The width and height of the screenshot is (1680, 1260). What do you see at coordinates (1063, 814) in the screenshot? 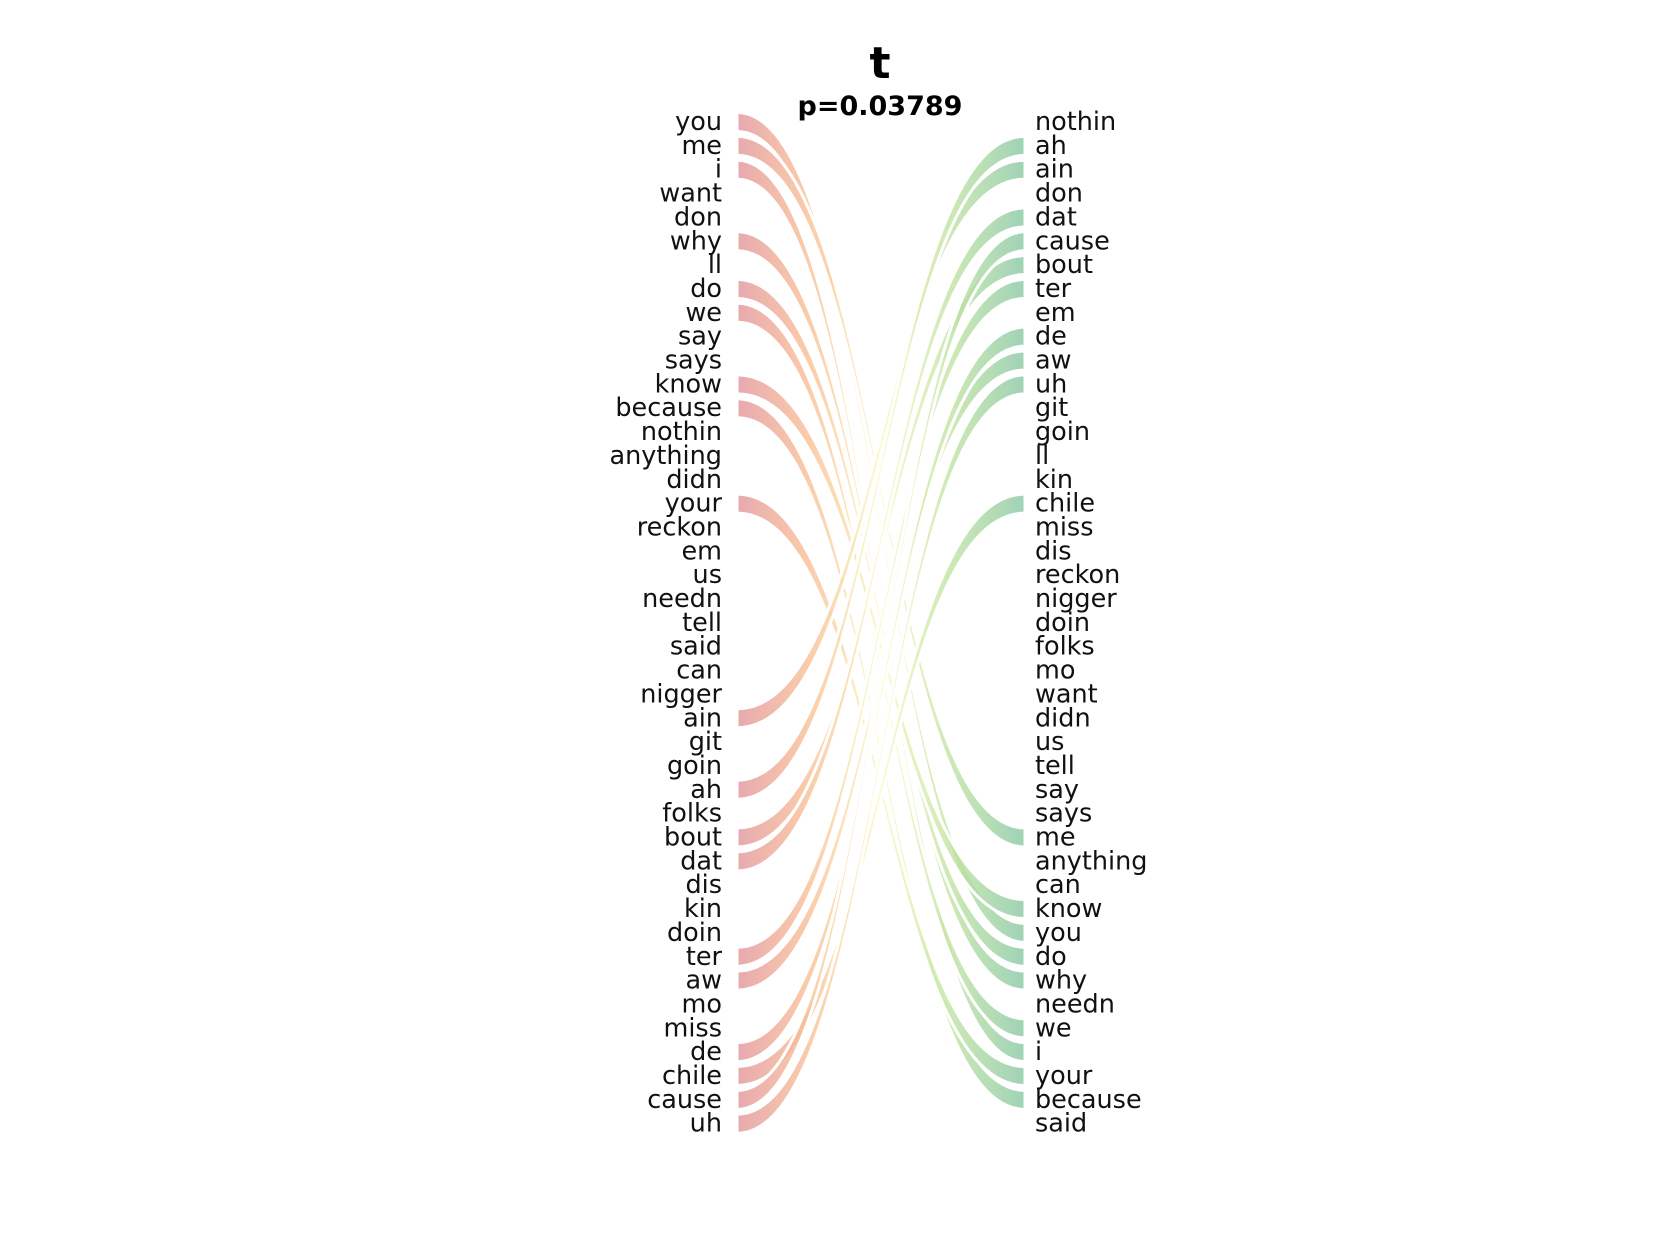
I see `right-word-label: says` at bounding box center [1063, 814].